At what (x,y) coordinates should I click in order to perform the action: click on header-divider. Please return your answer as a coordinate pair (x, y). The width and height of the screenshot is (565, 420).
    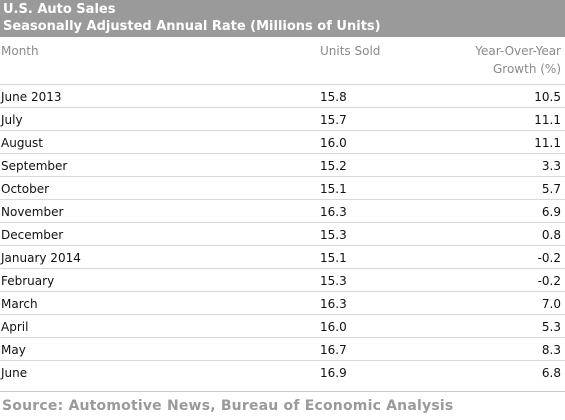
    Looking at the image, I should click on (282, 84).